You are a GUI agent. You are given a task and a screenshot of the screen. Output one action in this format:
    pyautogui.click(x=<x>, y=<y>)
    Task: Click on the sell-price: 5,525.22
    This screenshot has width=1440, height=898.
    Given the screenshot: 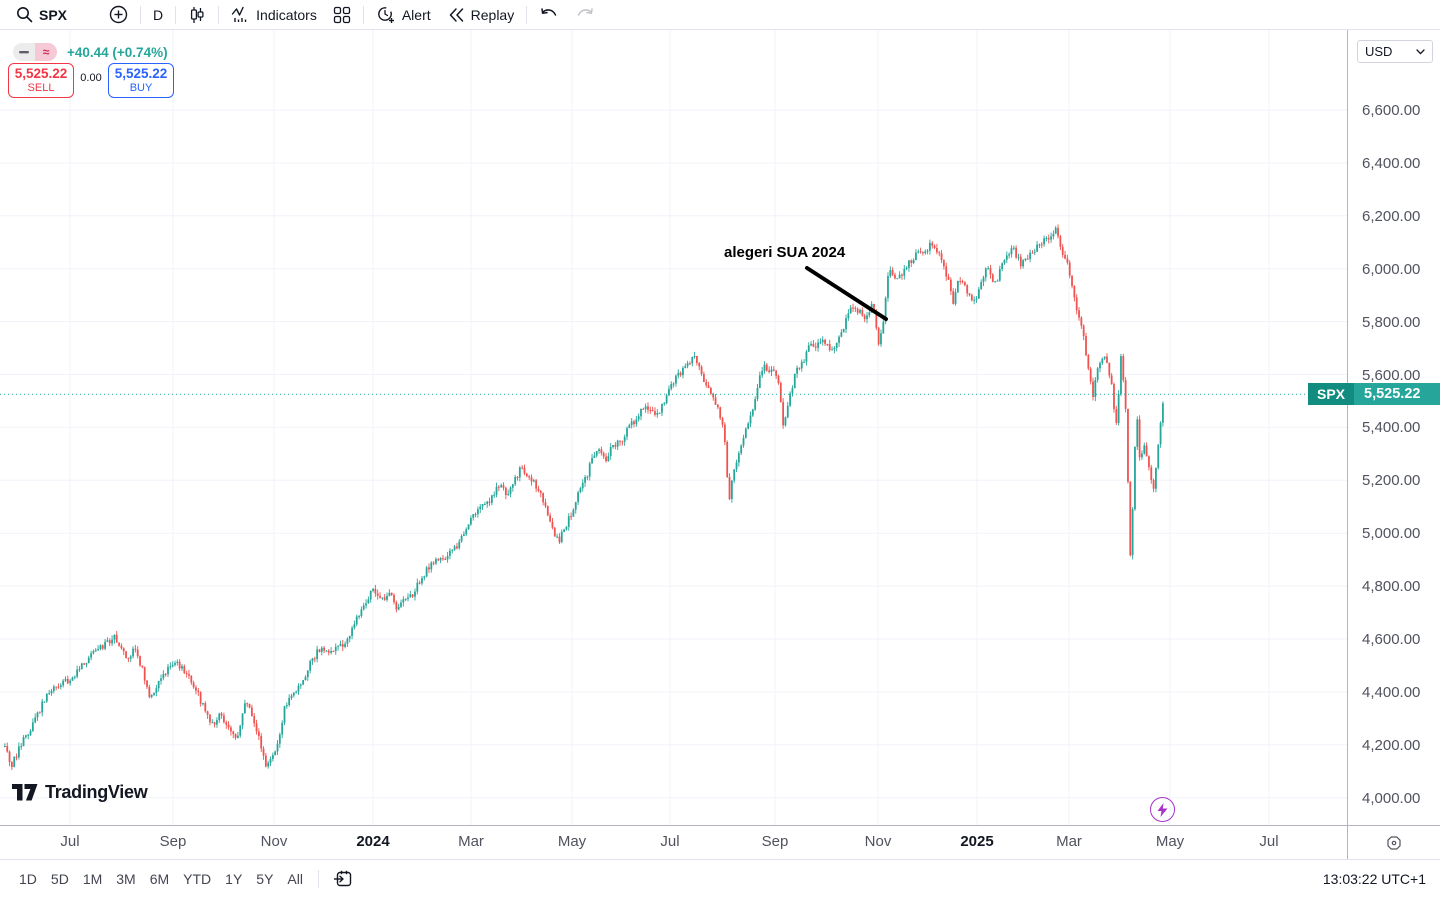 What is the action you would take?
    pyautogui.click(x=41, y=74)
    